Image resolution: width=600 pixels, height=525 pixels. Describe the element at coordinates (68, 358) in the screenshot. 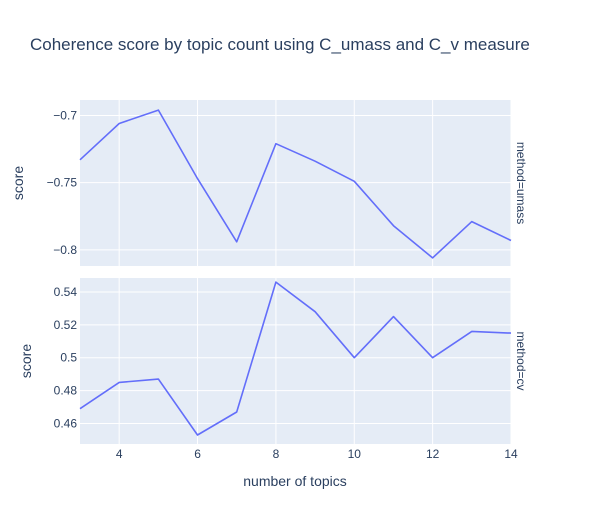

I see `y-tick-label: 0.5` at that location.